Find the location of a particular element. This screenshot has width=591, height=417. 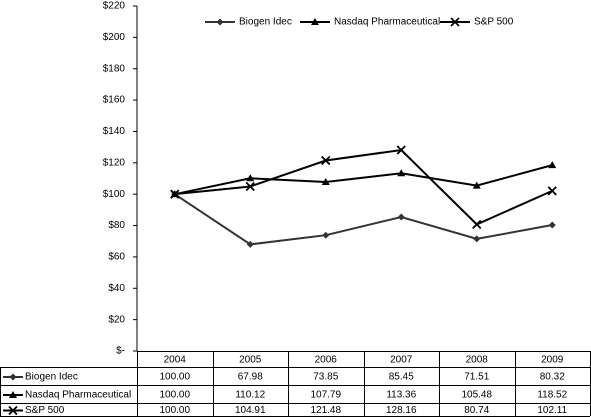

y-tick-label: $200 is located at coordinates (114, 37).